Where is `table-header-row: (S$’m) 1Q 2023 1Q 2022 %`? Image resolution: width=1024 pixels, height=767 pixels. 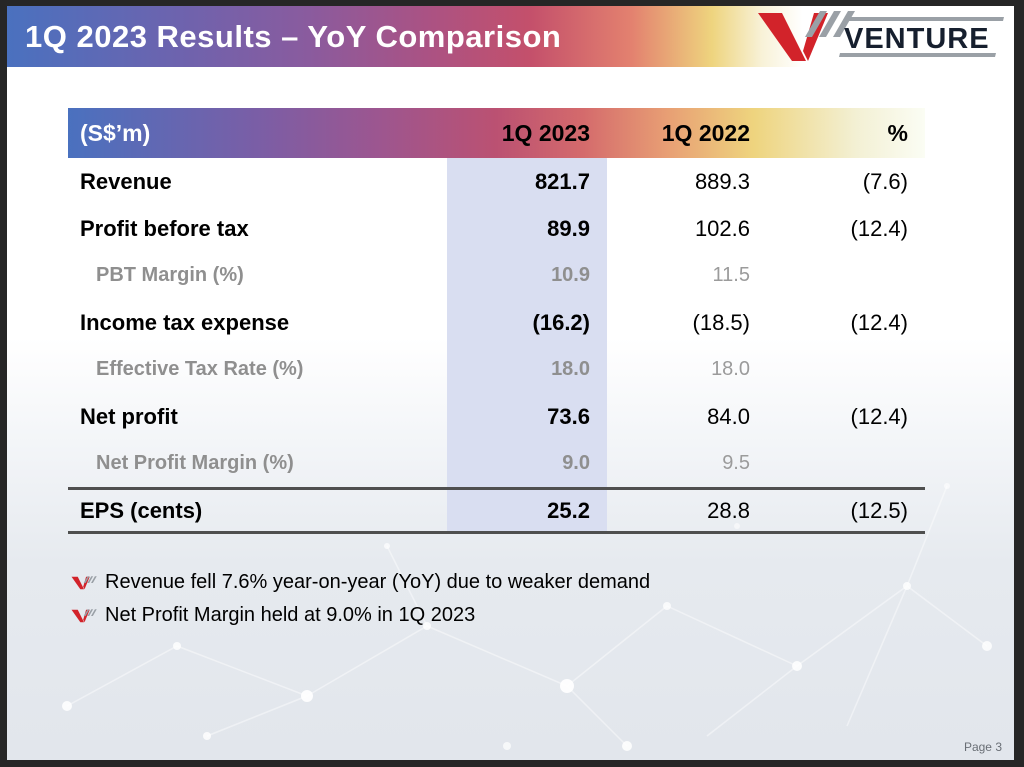 table-header-row: (S$’m) 1Q 2023 1Q 2022 % is located at coordinates (496, 133).